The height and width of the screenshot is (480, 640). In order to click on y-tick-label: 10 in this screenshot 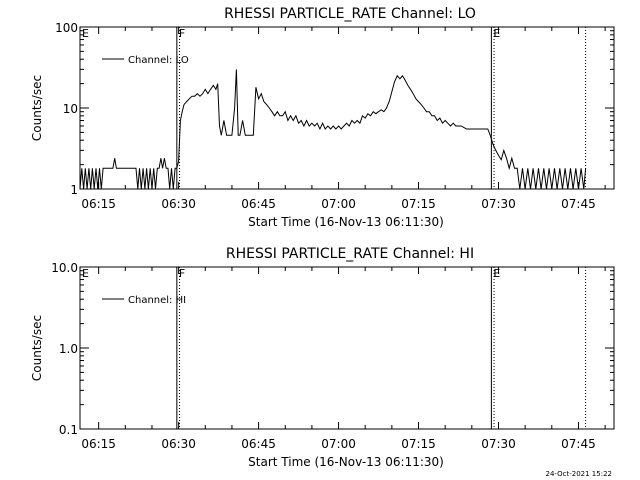, I will do `click(70, 109)`.